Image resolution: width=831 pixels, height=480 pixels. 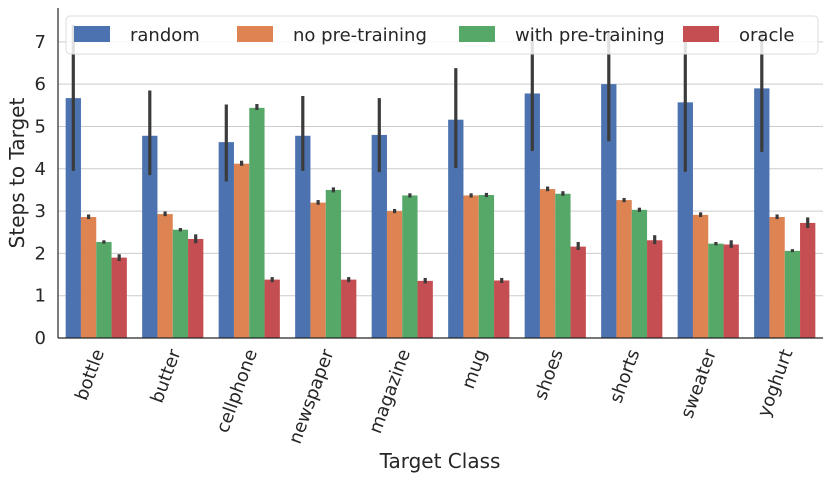 I want to click on bar-newspaper-no-pre-training, so click(x=318, y=270).